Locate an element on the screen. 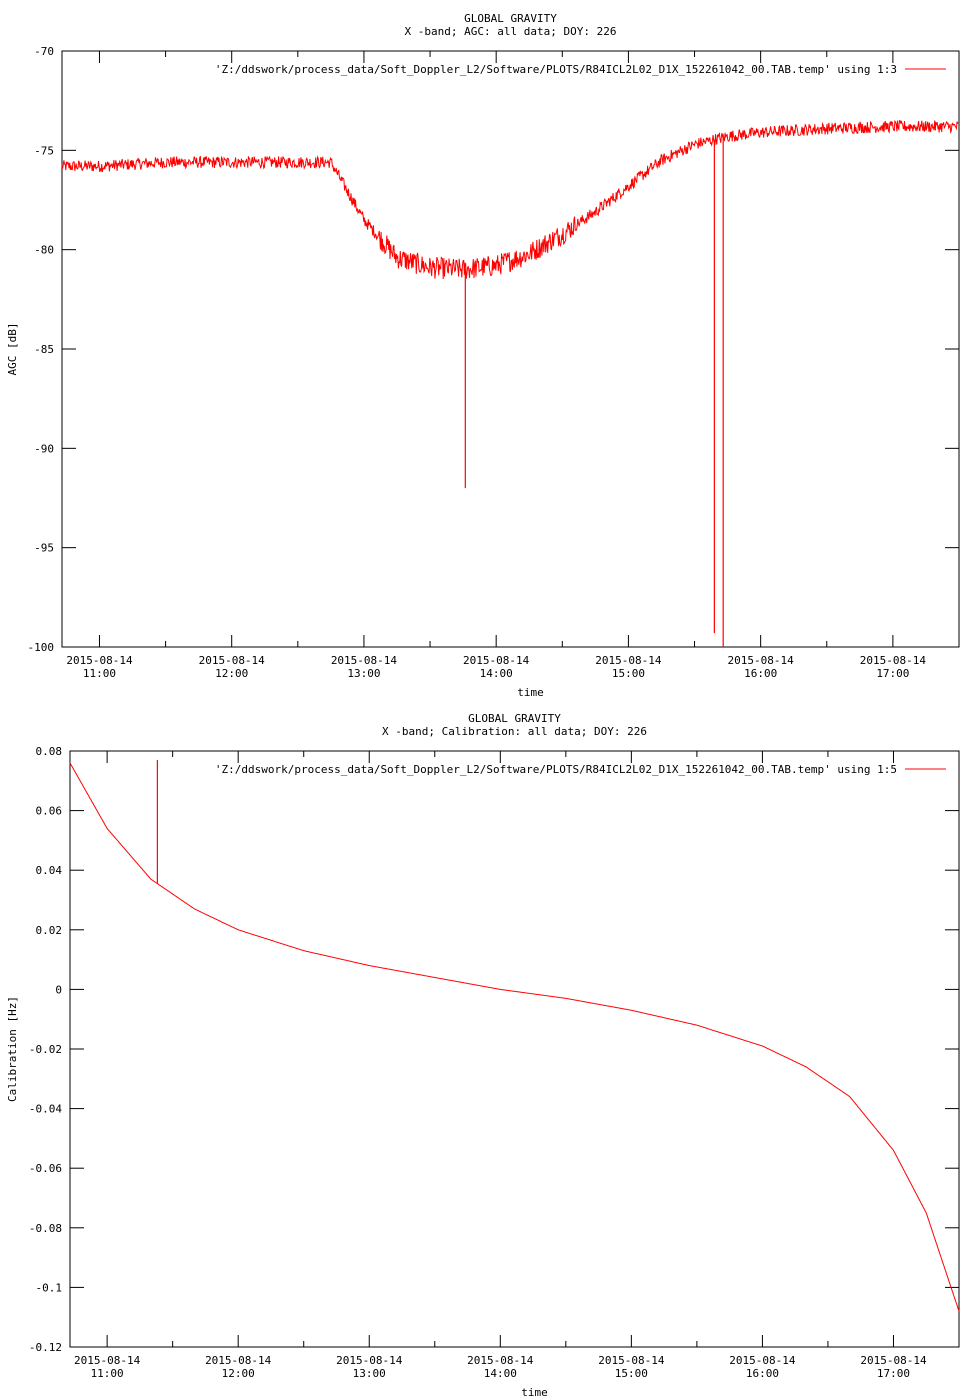 This screenshot has width=980, height=1400. y-axis-label: AGC [dB] is located at coordinates (12, 349).